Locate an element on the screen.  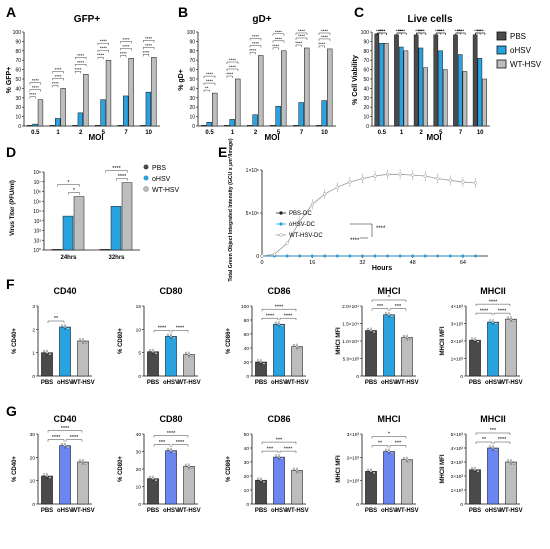
panel-g3-sig-bracket is located at coordinates (279, 443).